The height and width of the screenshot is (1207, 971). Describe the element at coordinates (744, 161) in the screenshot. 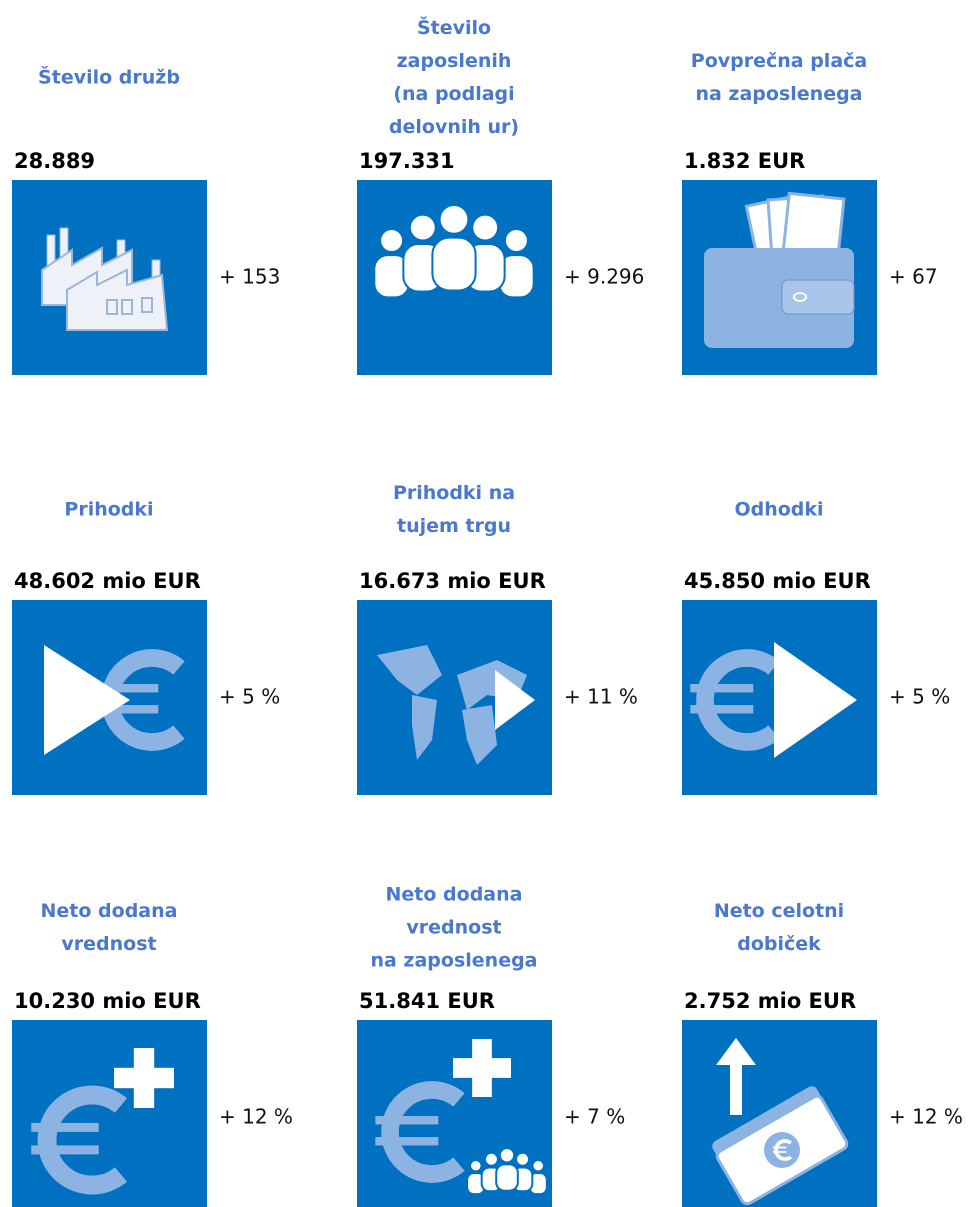

I see `tile-value: 1.832 EUR` at that location.